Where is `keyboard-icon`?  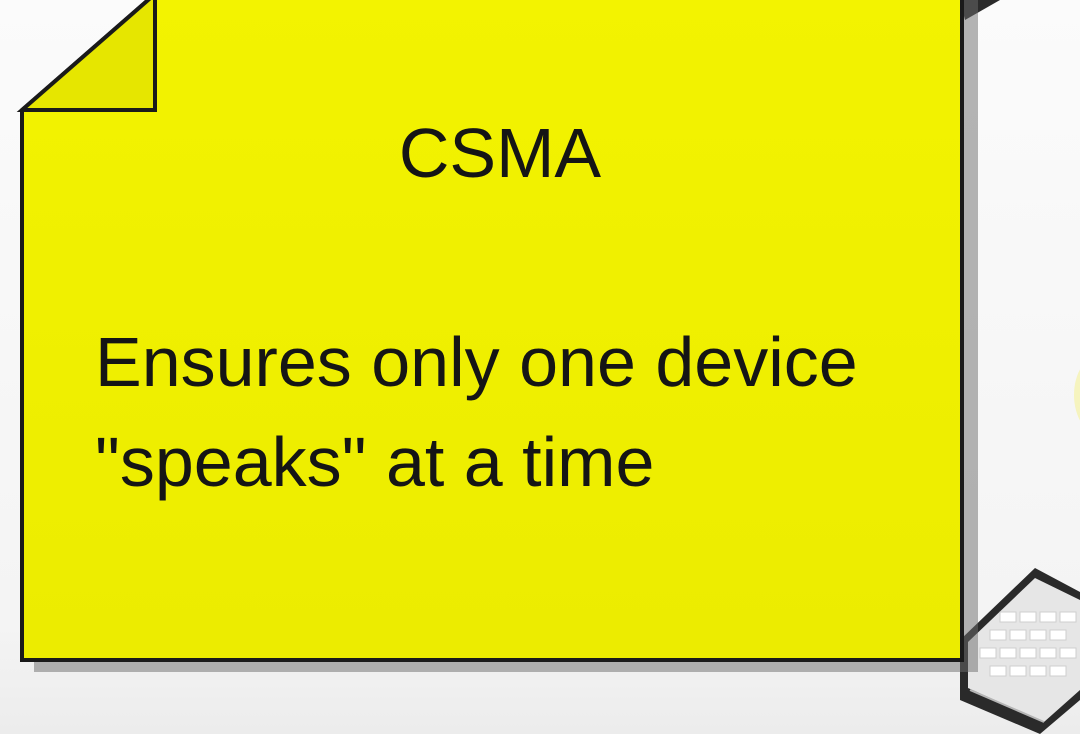
keyboard-icon is located at coordinates (1020, 651).